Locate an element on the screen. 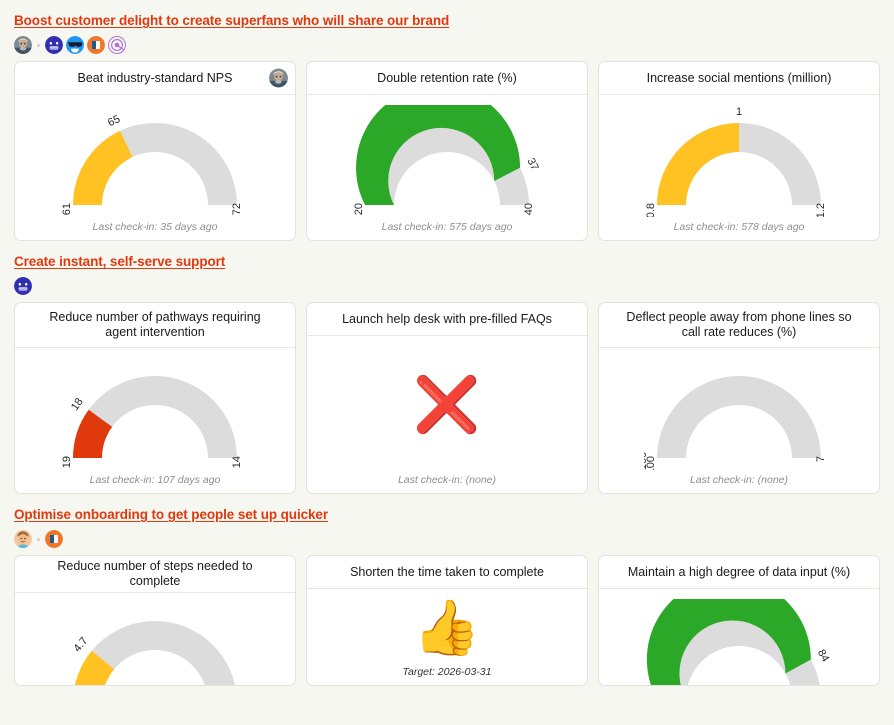 The image size is (894, 725). svg-text: 61 is located at coordinates (67, 209).